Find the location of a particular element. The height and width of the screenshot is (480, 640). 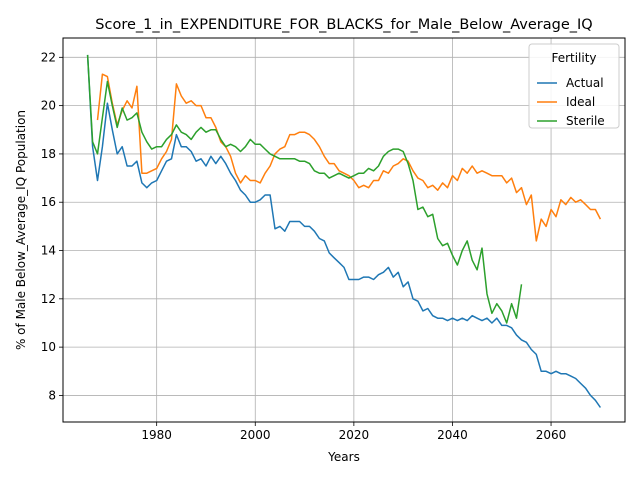

x-axis-label: Years is located at coordinates (343, 457).